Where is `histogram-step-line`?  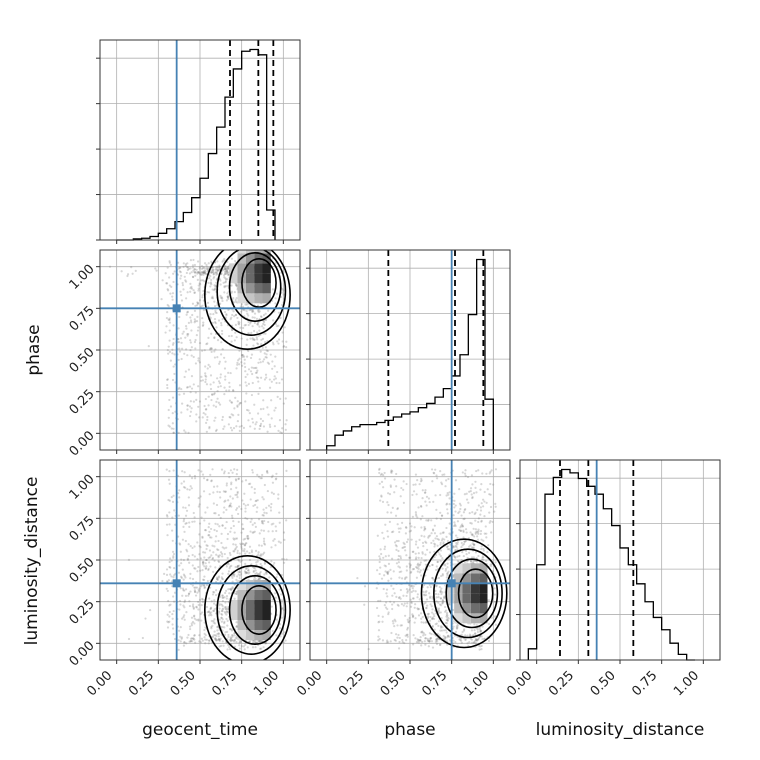
histogram-step-line is located at coordinates (410, 354).